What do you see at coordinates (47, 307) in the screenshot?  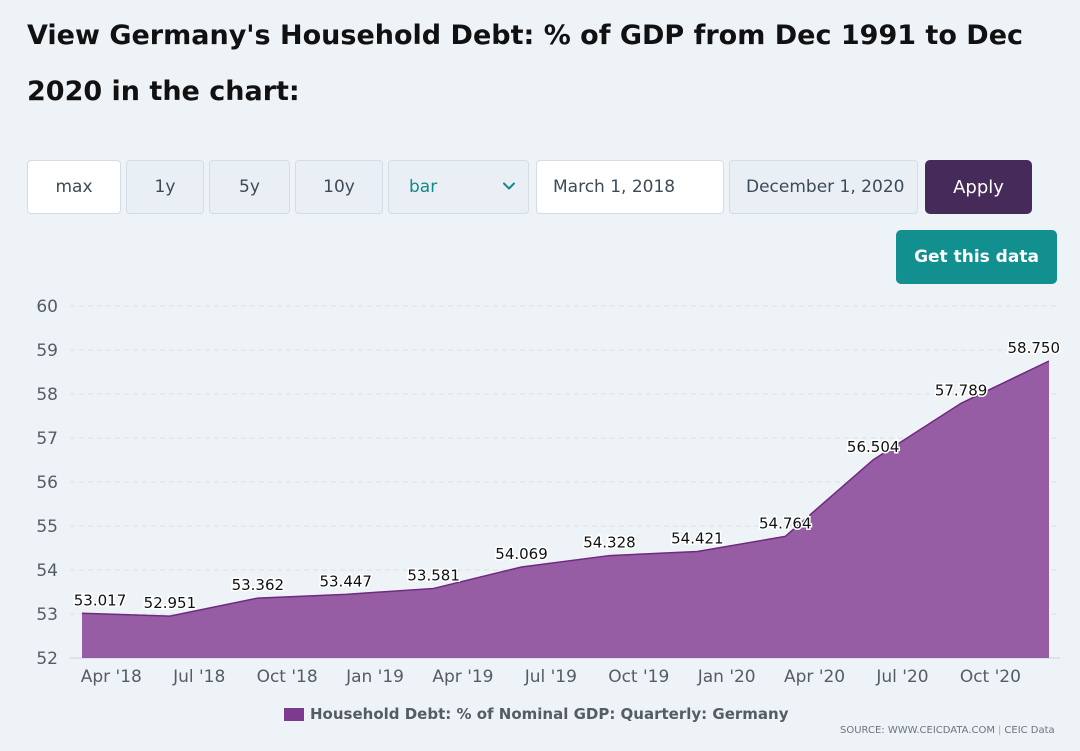 I see `y-tick-label: 60` at bounding box center [47, 307].